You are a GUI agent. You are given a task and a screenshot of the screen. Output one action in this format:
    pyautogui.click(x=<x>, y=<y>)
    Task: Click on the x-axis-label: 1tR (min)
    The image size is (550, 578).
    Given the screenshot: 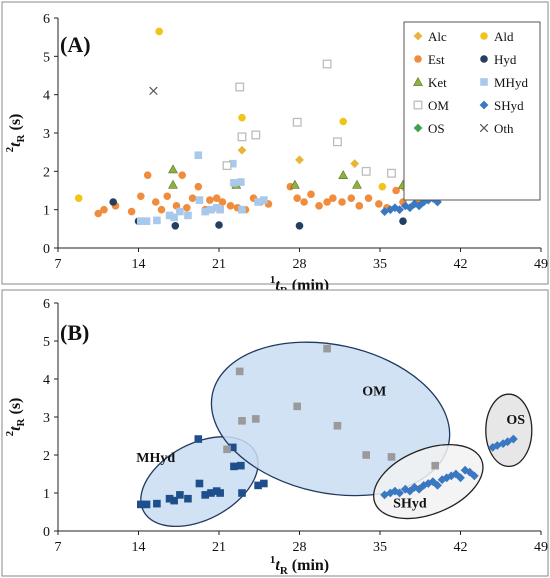 What is the action you would take?
    pyautogui.click(x=299, y=565)
    